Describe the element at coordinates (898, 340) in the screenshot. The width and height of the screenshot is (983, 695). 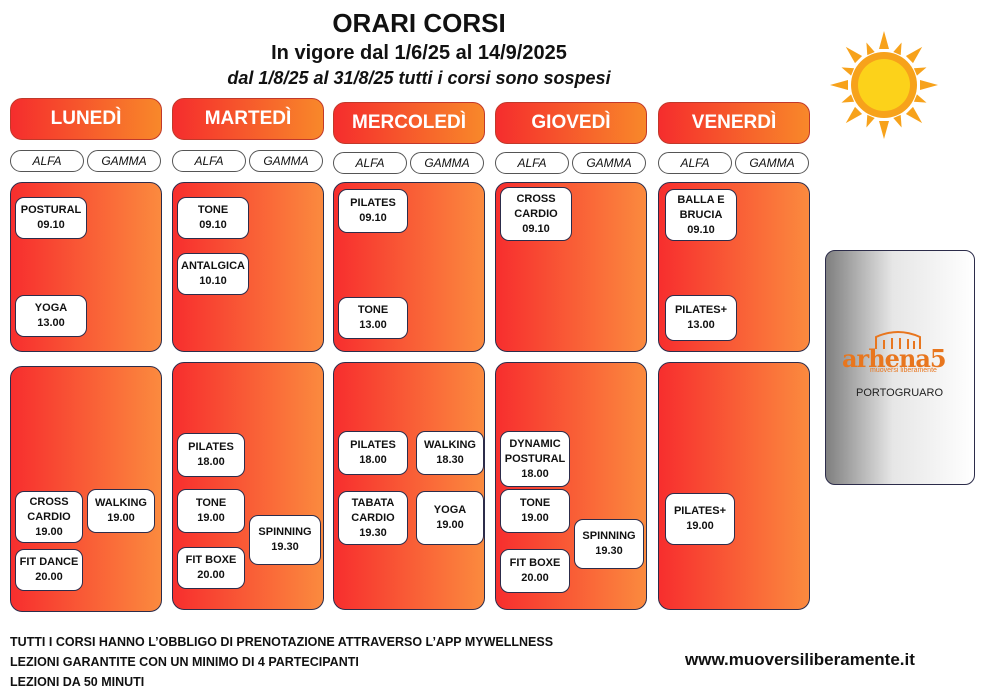
I see `arena-icon` at that location.